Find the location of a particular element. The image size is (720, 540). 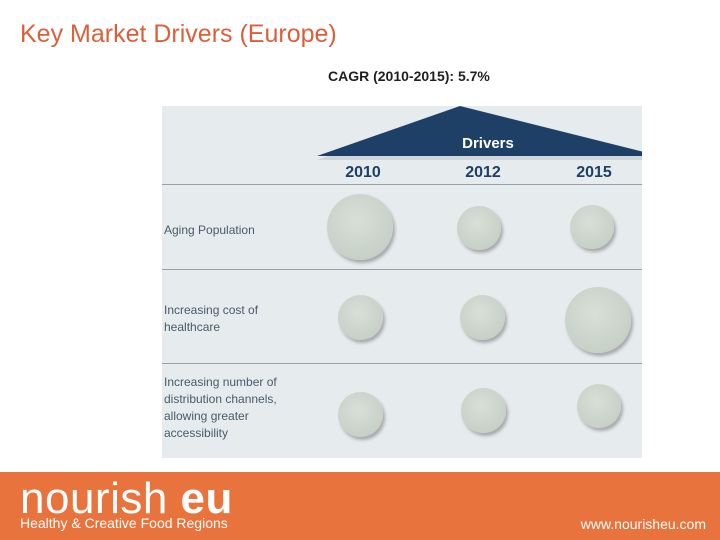

bubble-aging-2010 is located at coordinates (360, 227).